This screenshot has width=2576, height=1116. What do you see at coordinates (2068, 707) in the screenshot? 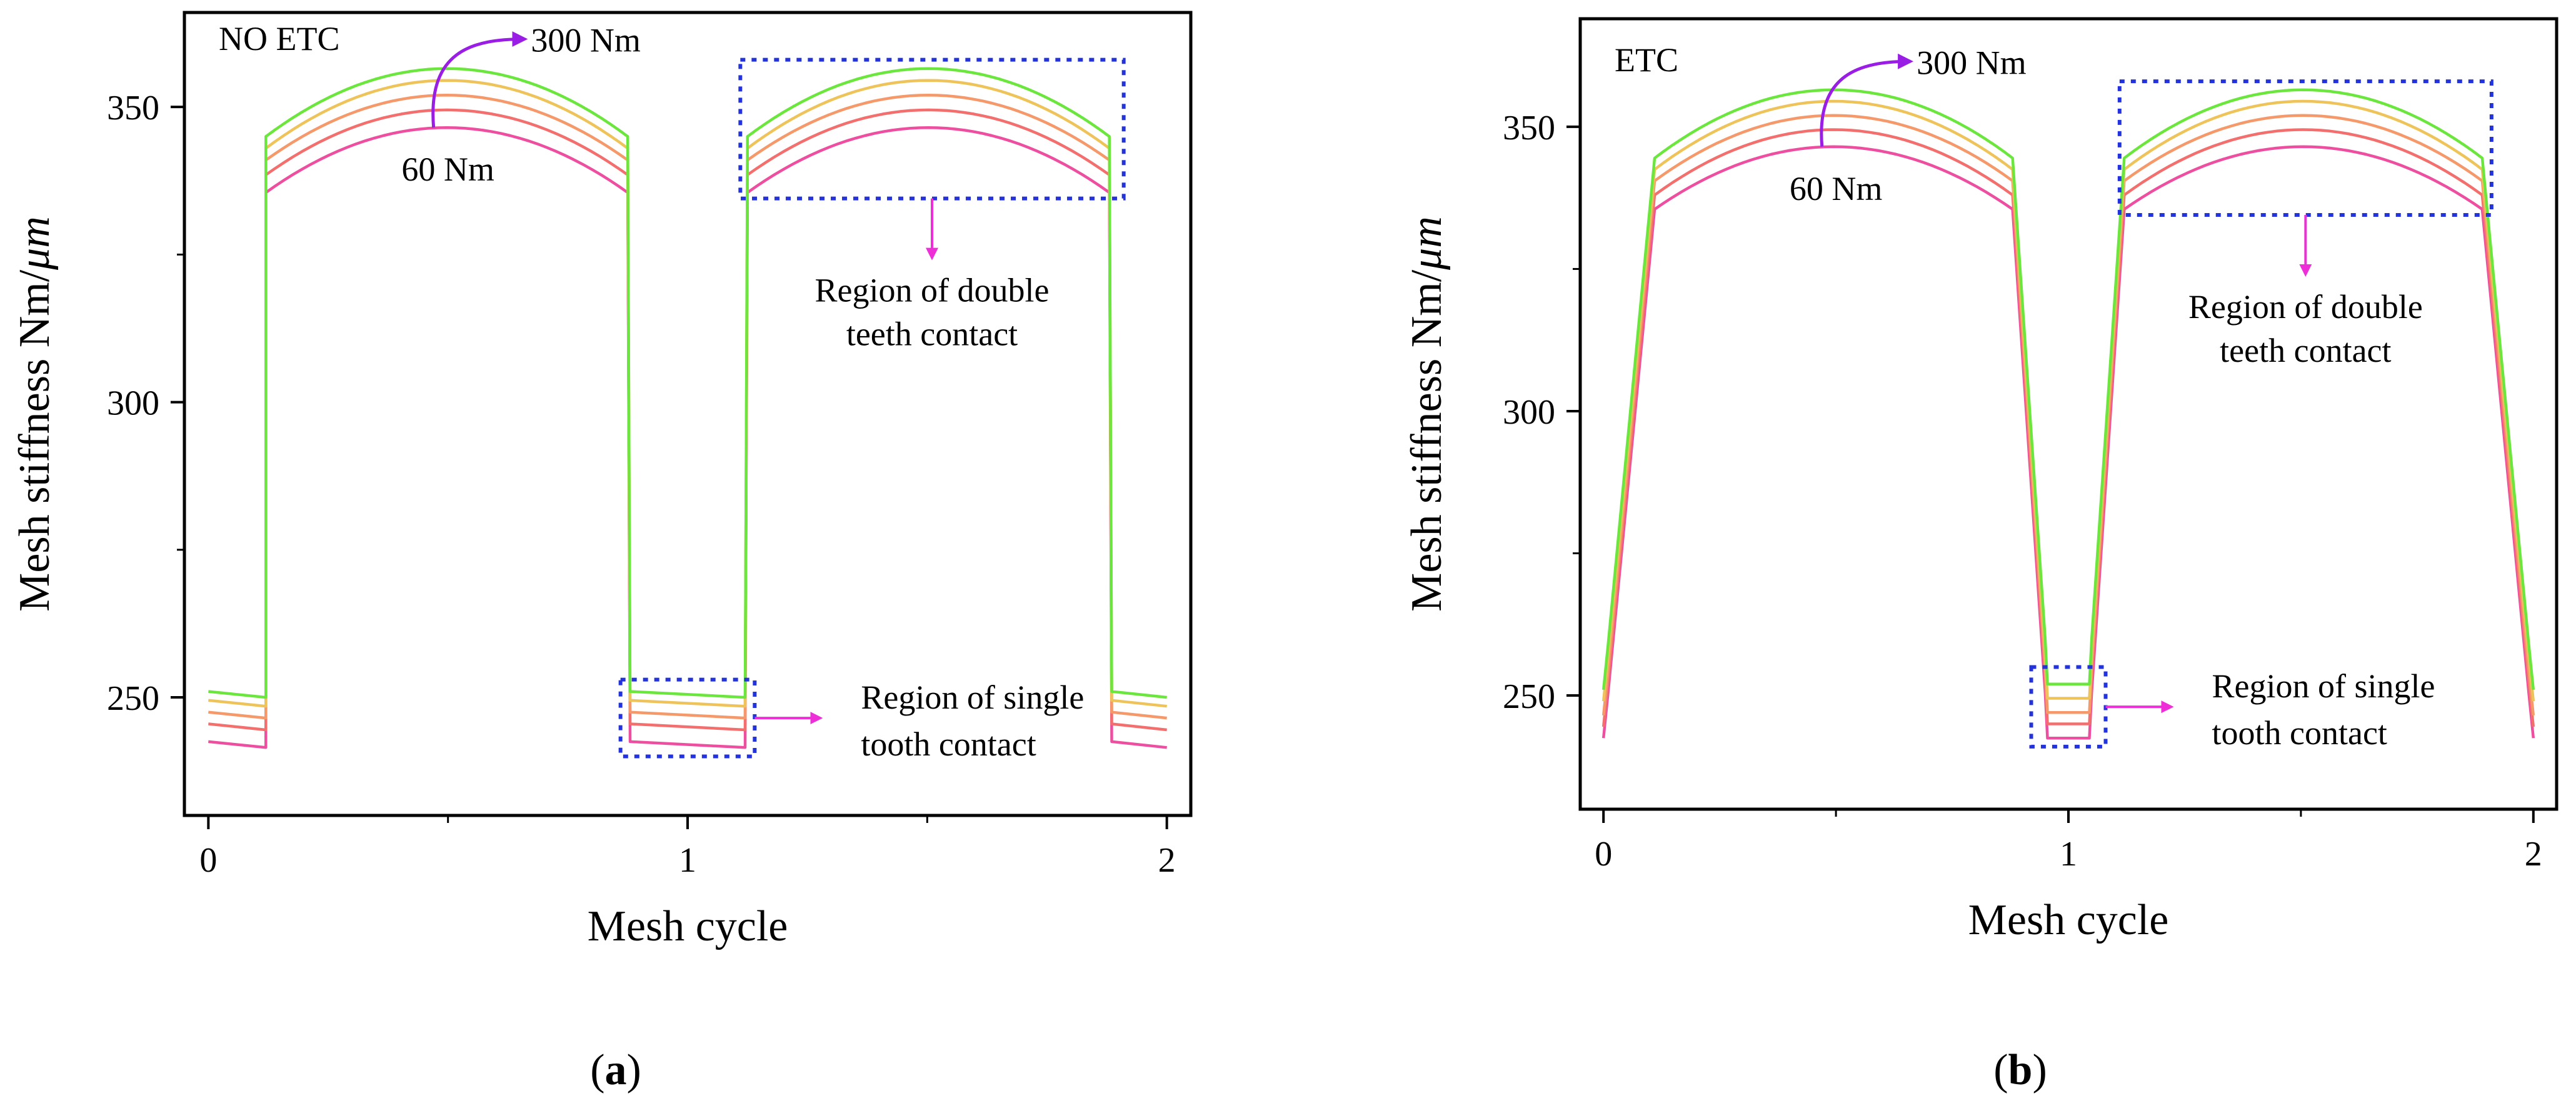
I see `single-contact-box` at bounding box center [2068, 707].